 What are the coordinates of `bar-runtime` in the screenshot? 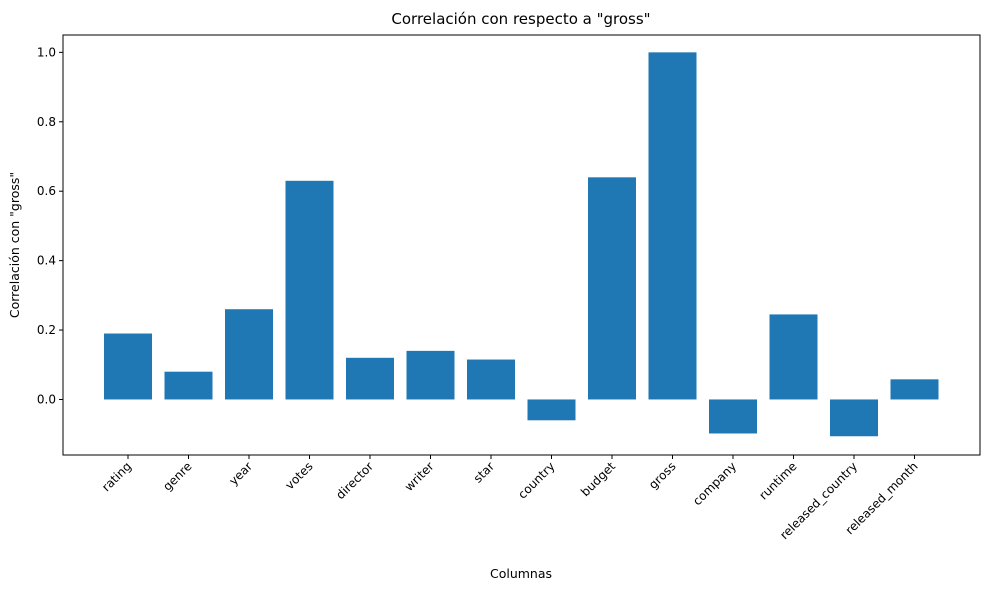 It's located at (793, 357).